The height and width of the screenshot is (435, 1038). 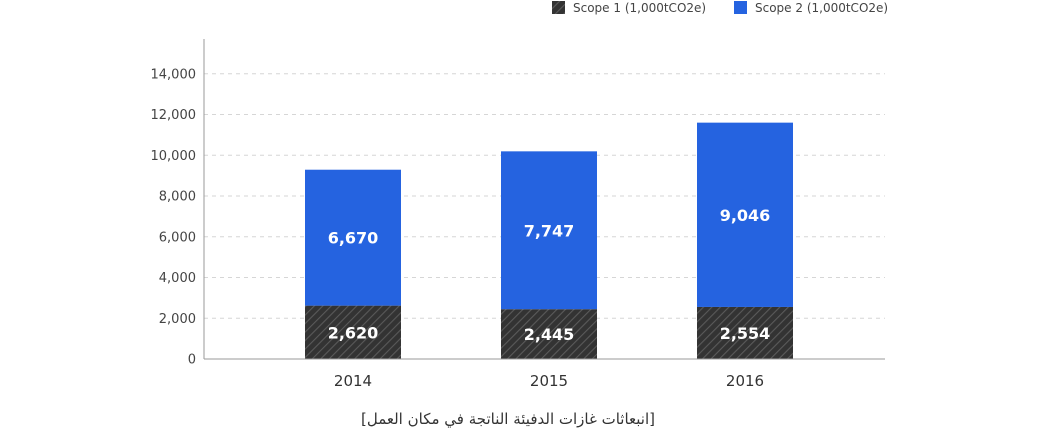 I want to click on value-label-scope1-2016: 2,554, so click(x=745, y=333).